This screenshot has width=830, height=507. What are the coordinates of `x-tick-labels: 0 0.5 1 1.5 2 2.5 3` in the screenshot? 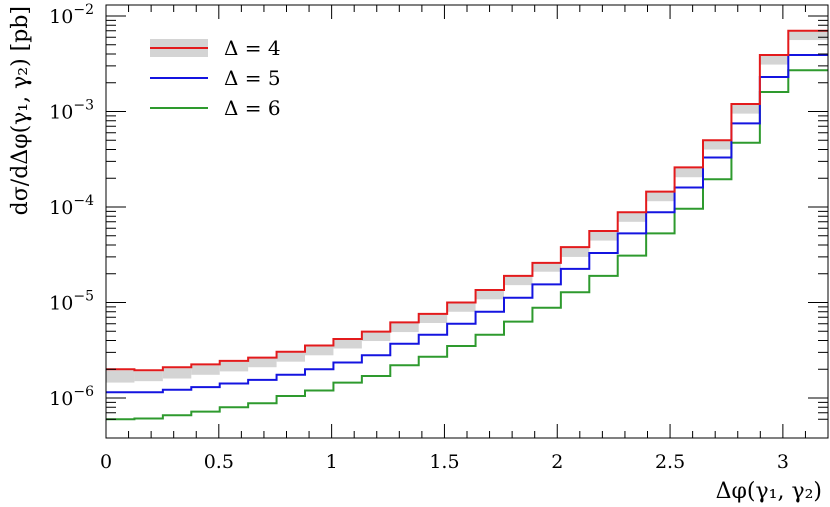 It's located at (444, 462).